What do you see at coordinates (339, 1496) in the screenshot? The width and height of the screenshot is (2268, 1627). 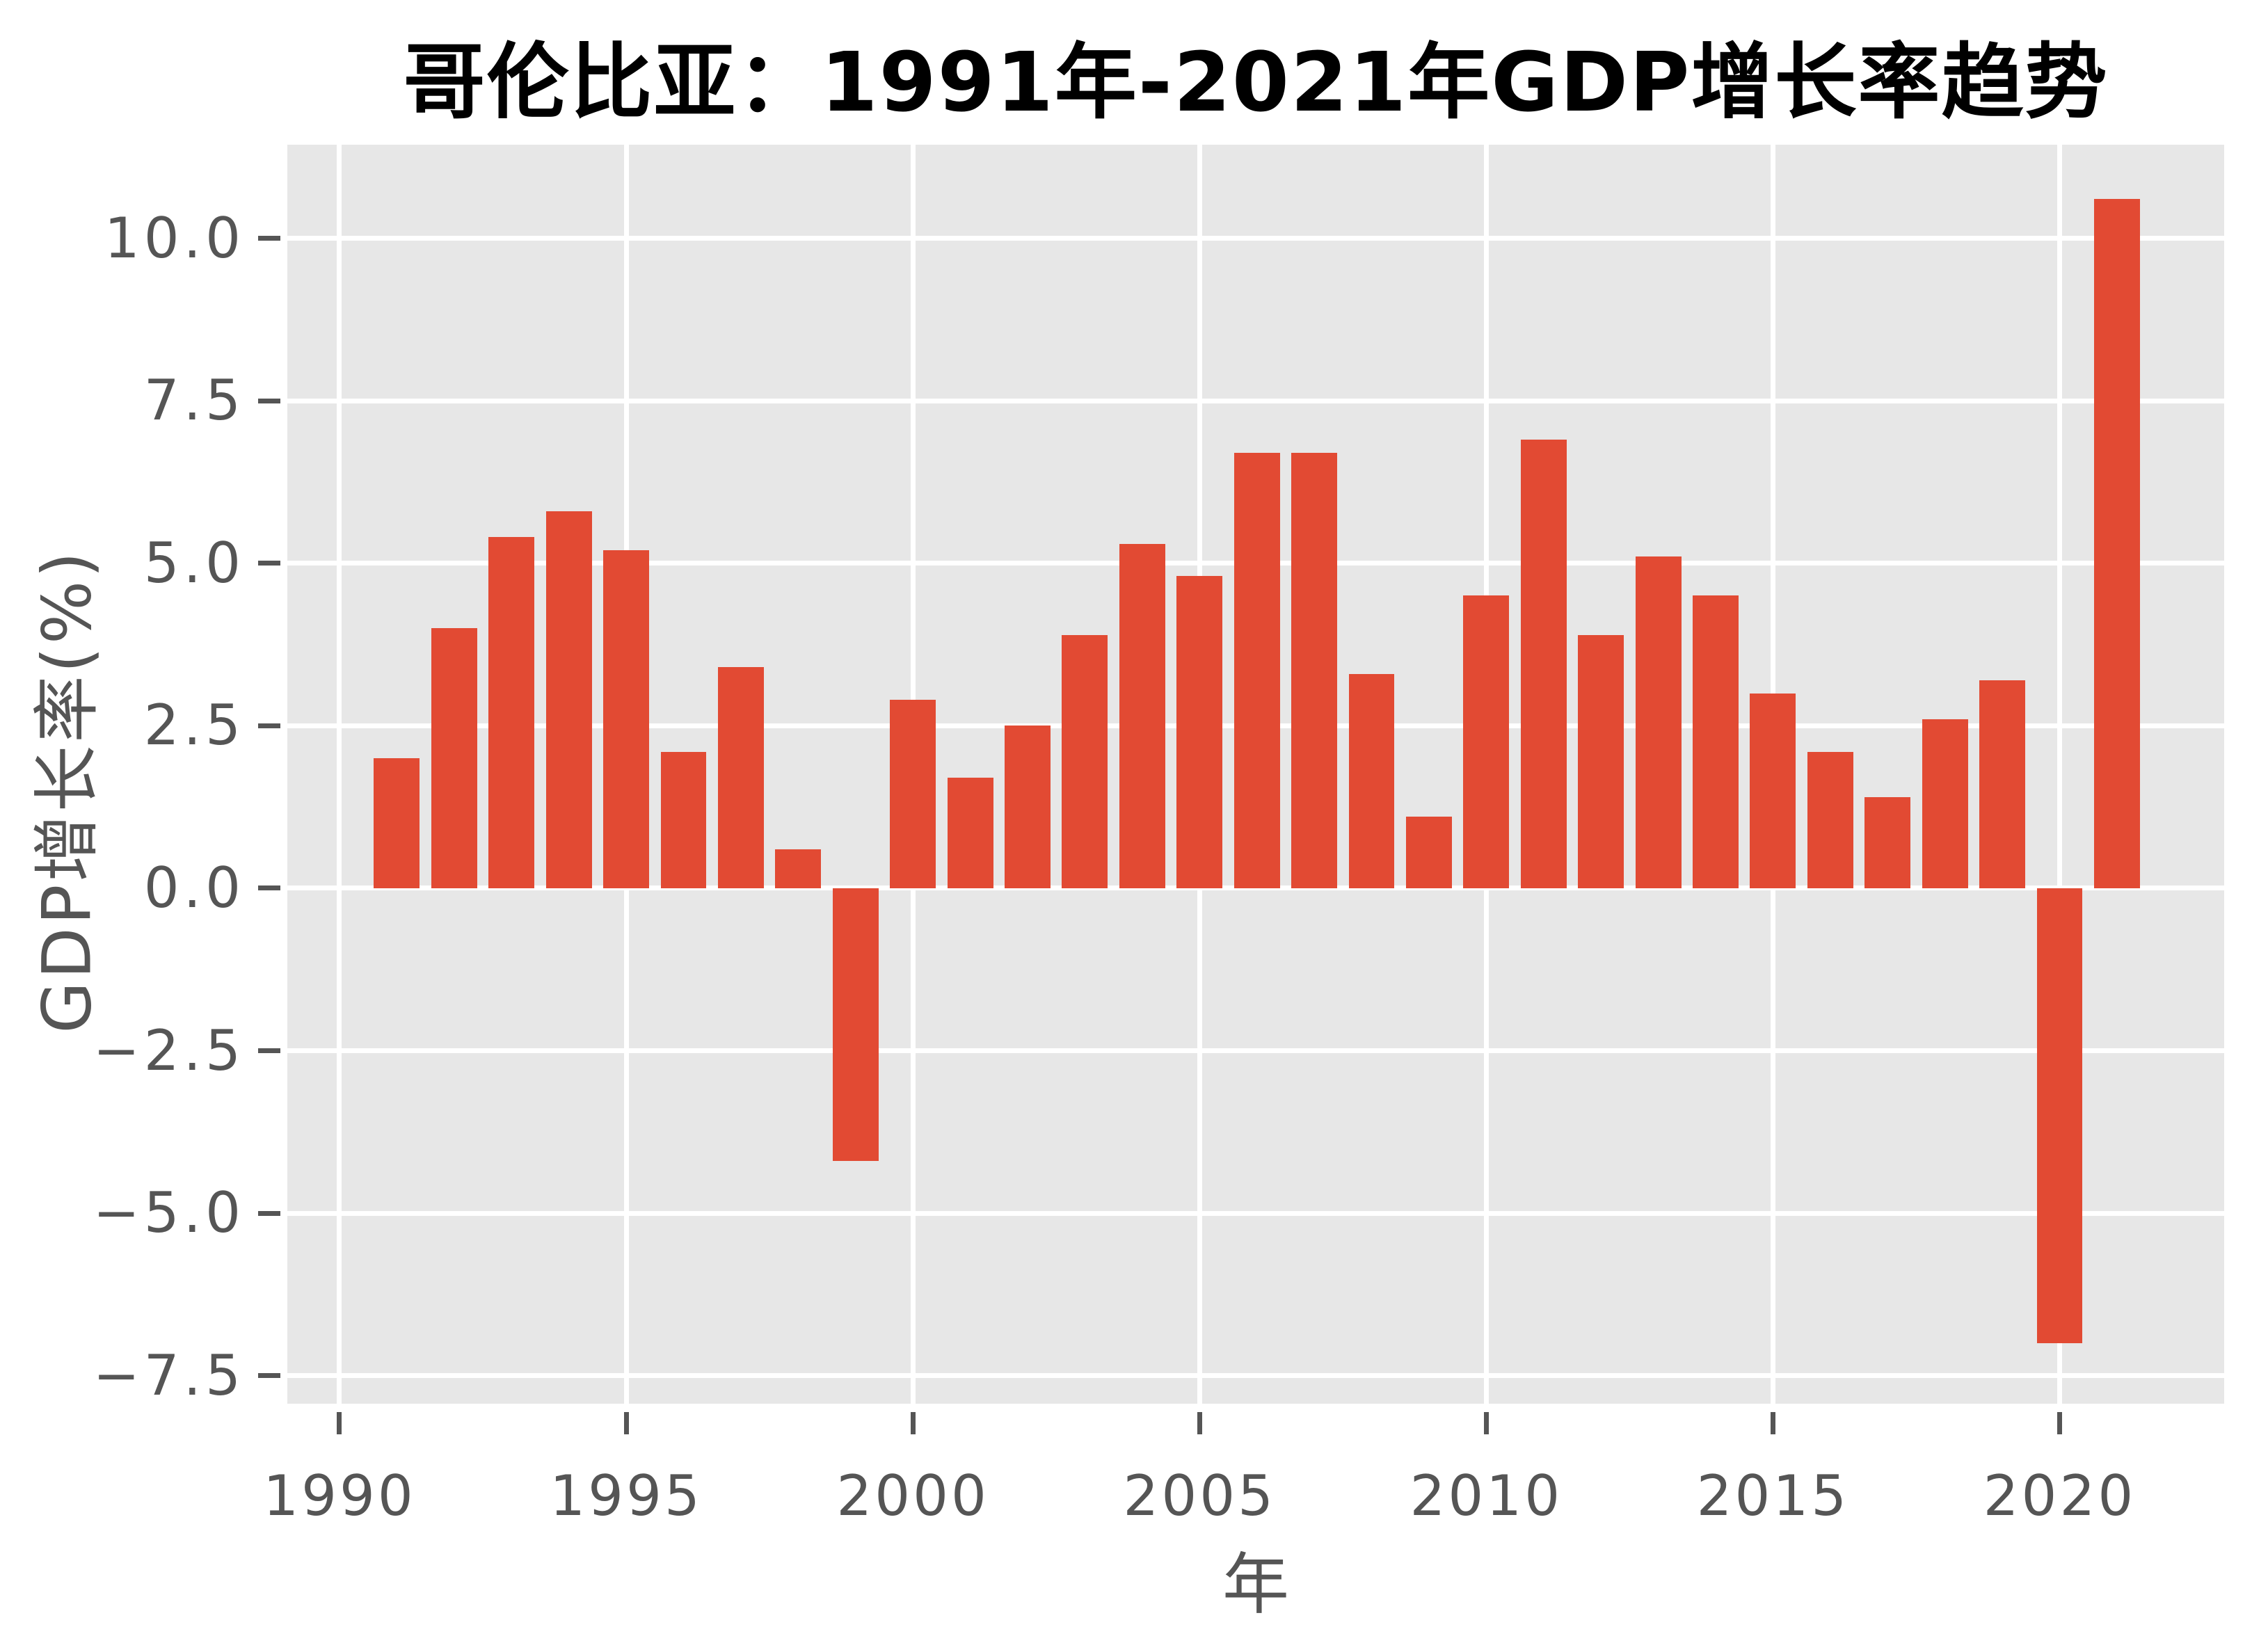 I see `x-tick-label-1990: 1990` at bounding box center [339, 1496].